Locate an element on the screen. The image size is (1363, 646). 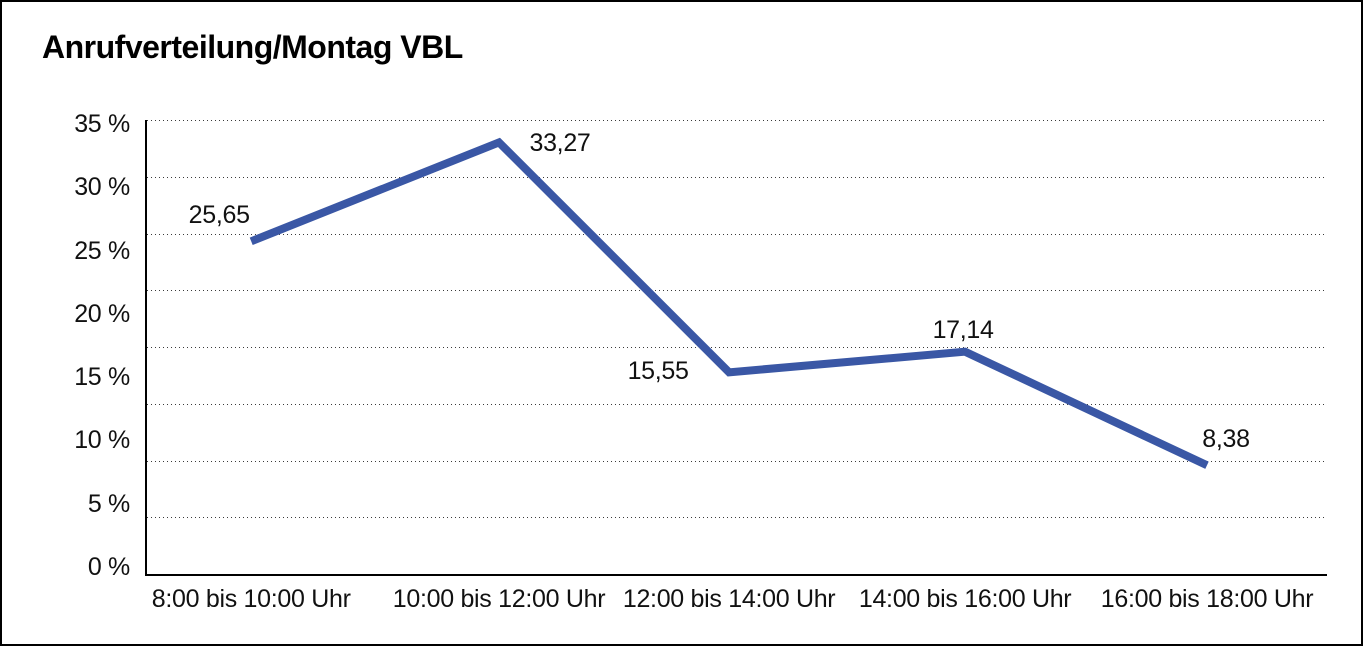
x-tick-label: 8:00 bis 10:00 Uhr is located at coordinates (251, 599).